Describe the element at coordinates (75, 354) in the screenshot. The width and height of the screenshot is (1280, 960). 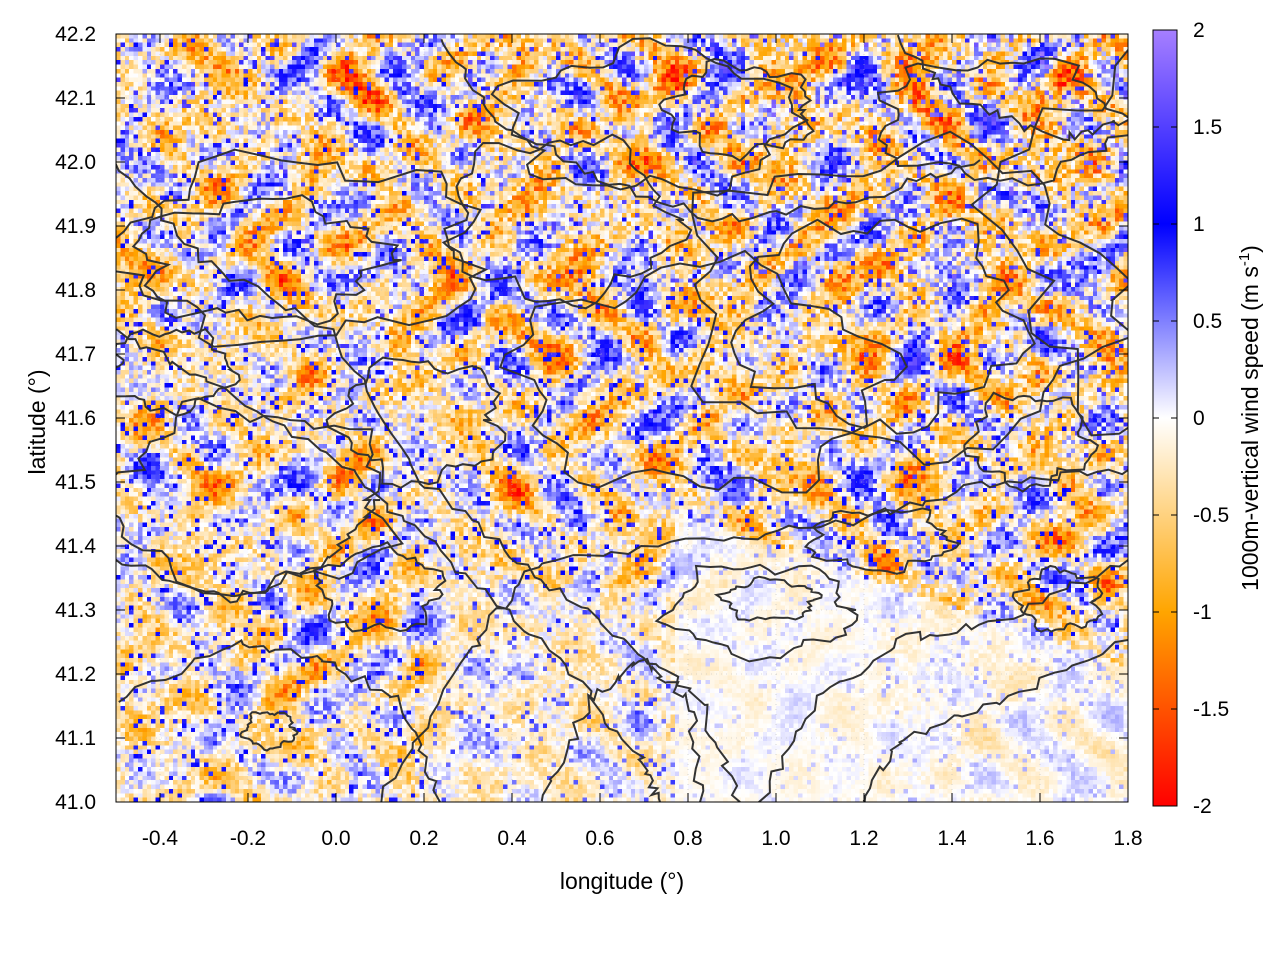
I see `y-tick-label: 41.7` at that location.